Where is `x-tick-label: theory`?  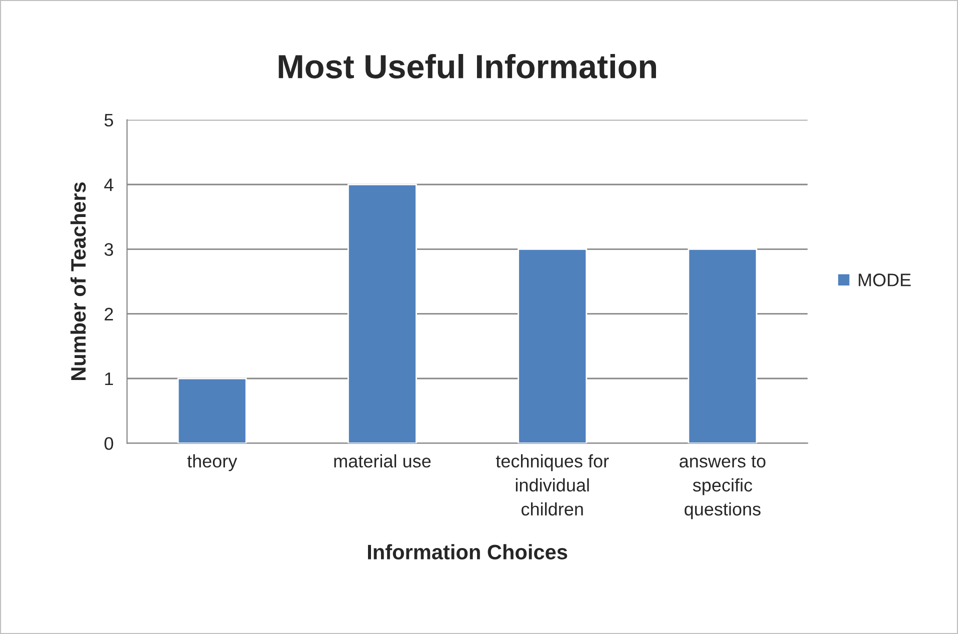
x-tick-label: theory is located at coordinates (212, 463).